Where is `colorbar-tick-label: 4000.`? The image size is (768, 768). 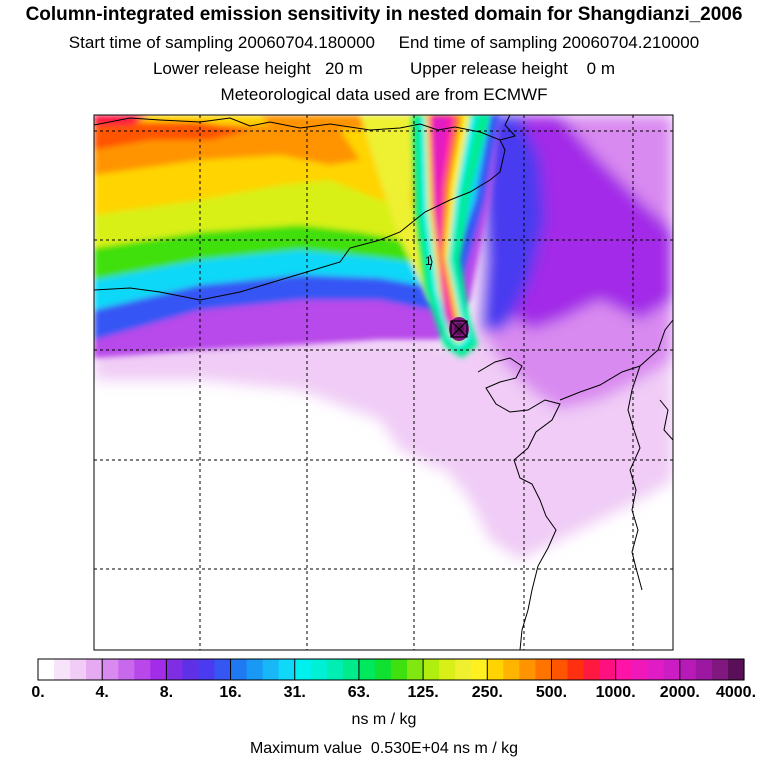 colorbar-tick-label: 4000. is located at coordinates (736, 692).